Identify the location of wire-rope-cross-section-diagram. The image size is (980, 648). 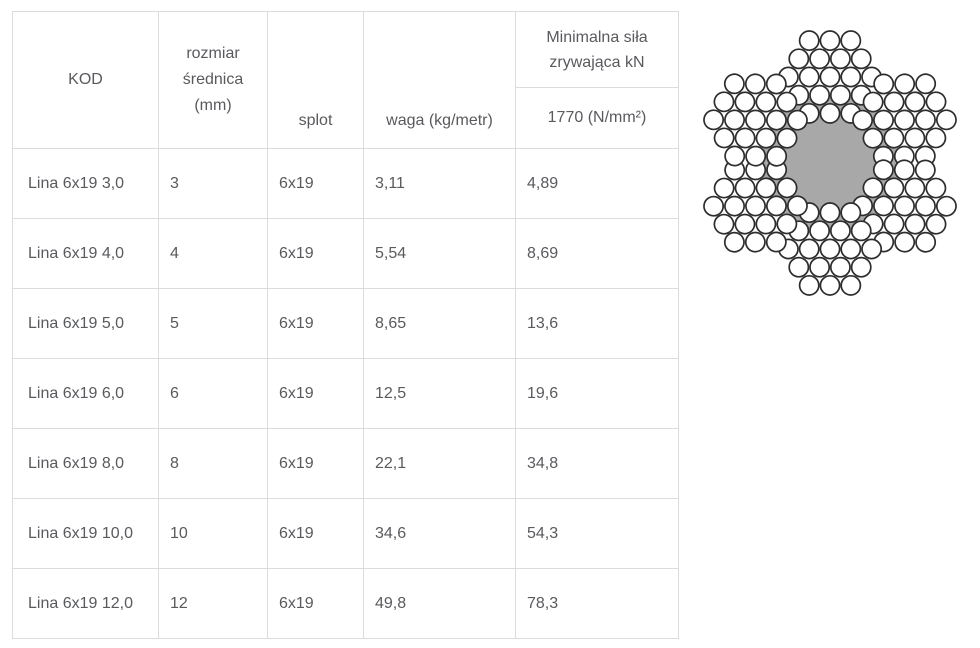
(830, 163).